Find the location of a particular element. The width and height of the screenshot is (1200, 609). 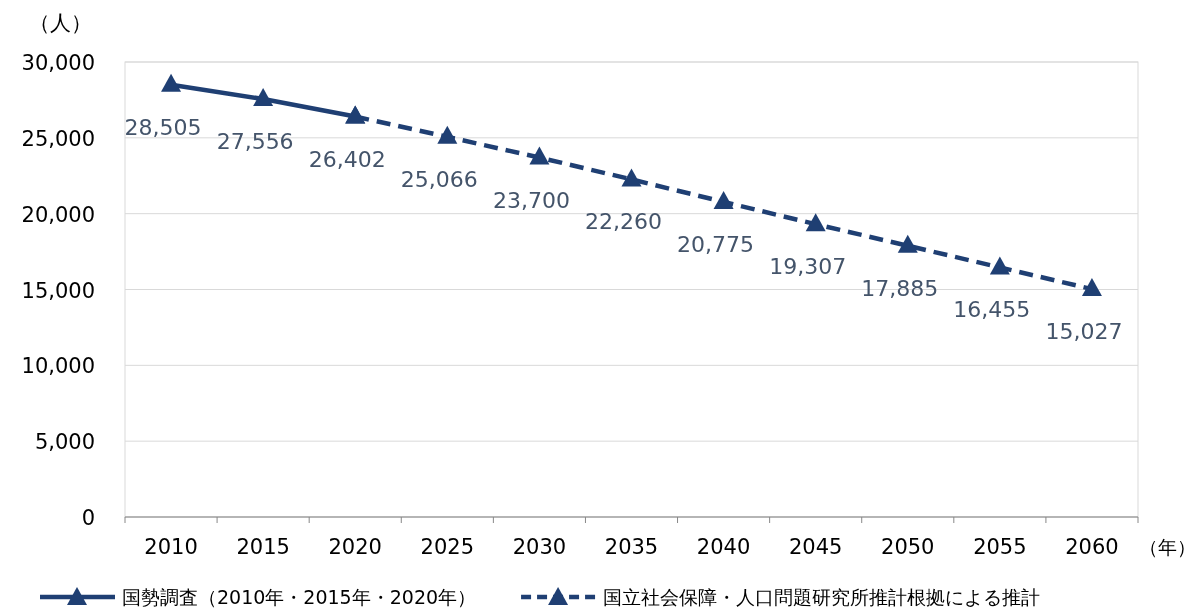

data-label: 25,066 is located at coordinates (439, 179).